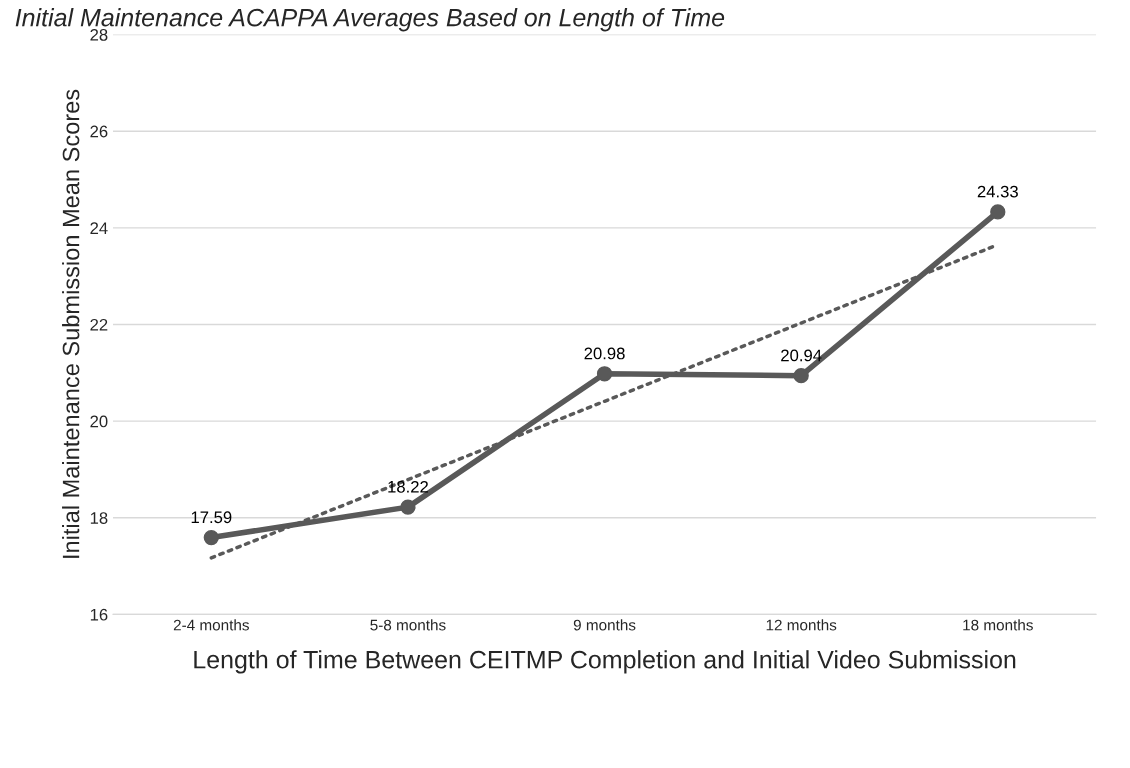 This screenshot has width=1130, height=768. I want to click on y-tick-label: 24, so click(99, 228).